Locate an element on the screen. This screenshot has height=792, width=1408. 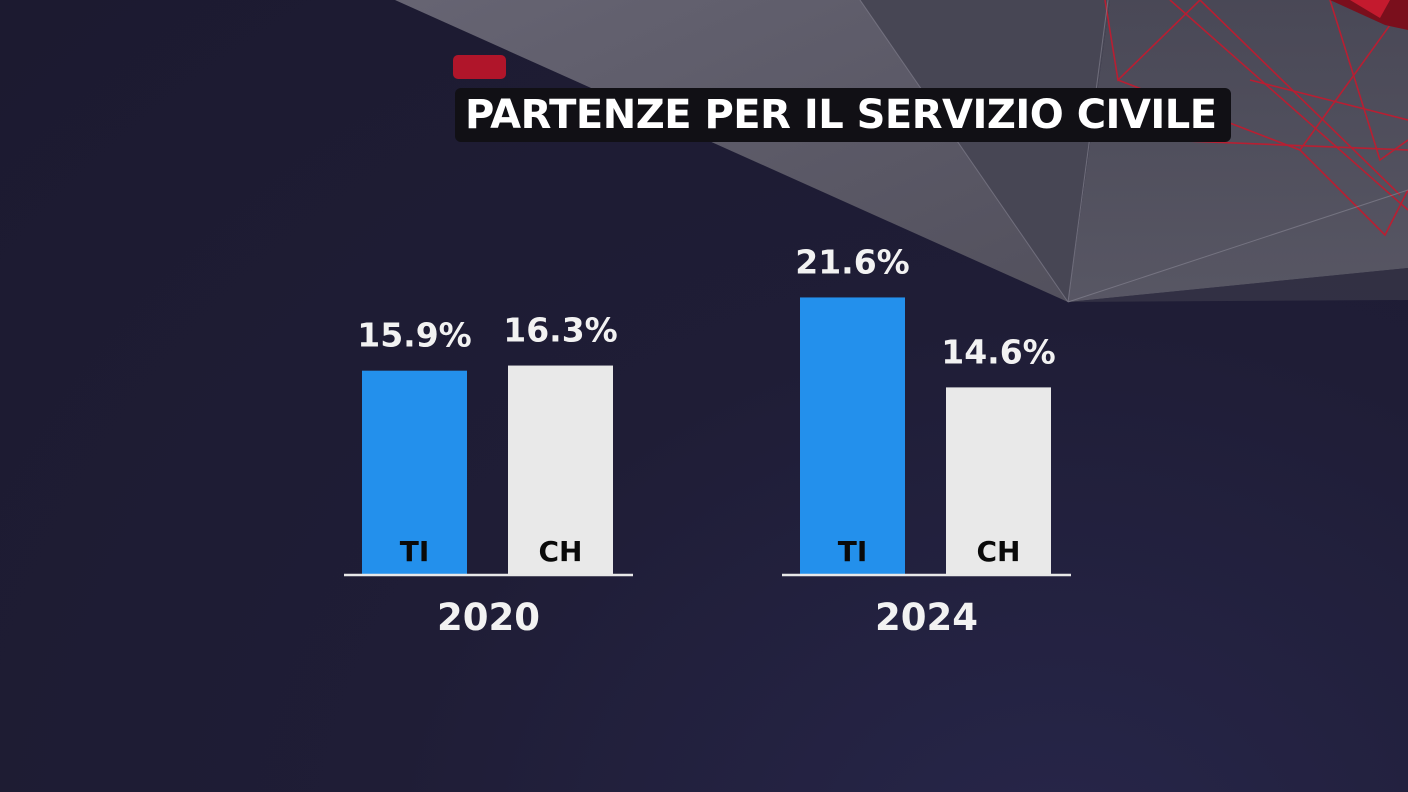
series-label-ti-2024: TI is located at coordinates (853, 551).